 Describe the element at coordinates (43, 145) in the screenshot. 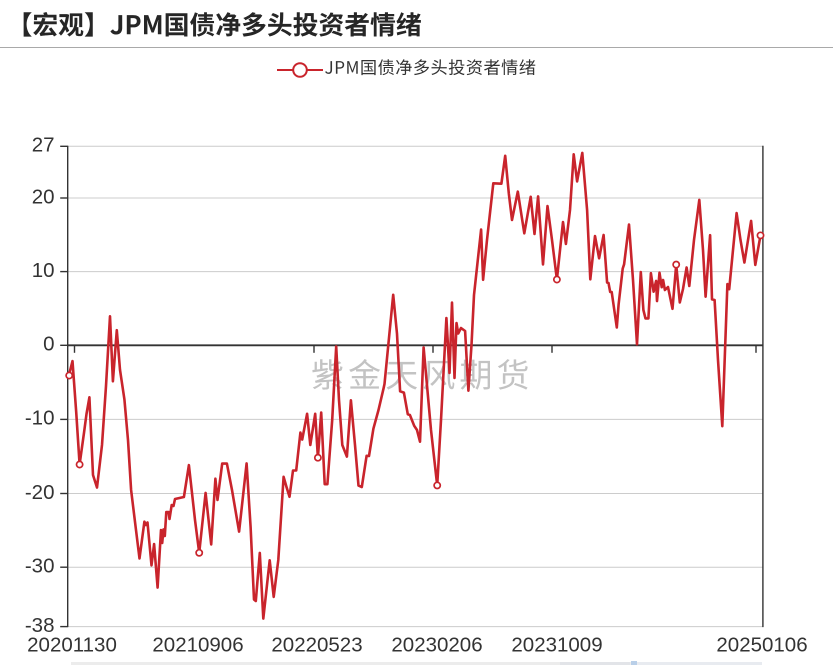

I see `svg-text: 27` at that location.